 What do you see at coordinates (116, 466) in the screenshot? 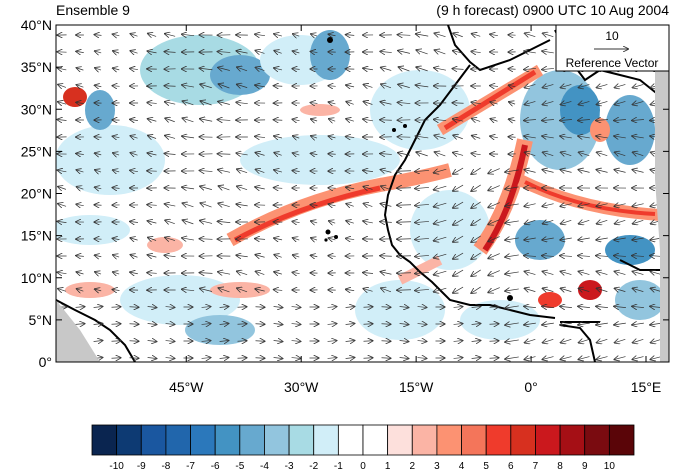
I see `colorbar-label: -10` at bounding box center [116, 466].